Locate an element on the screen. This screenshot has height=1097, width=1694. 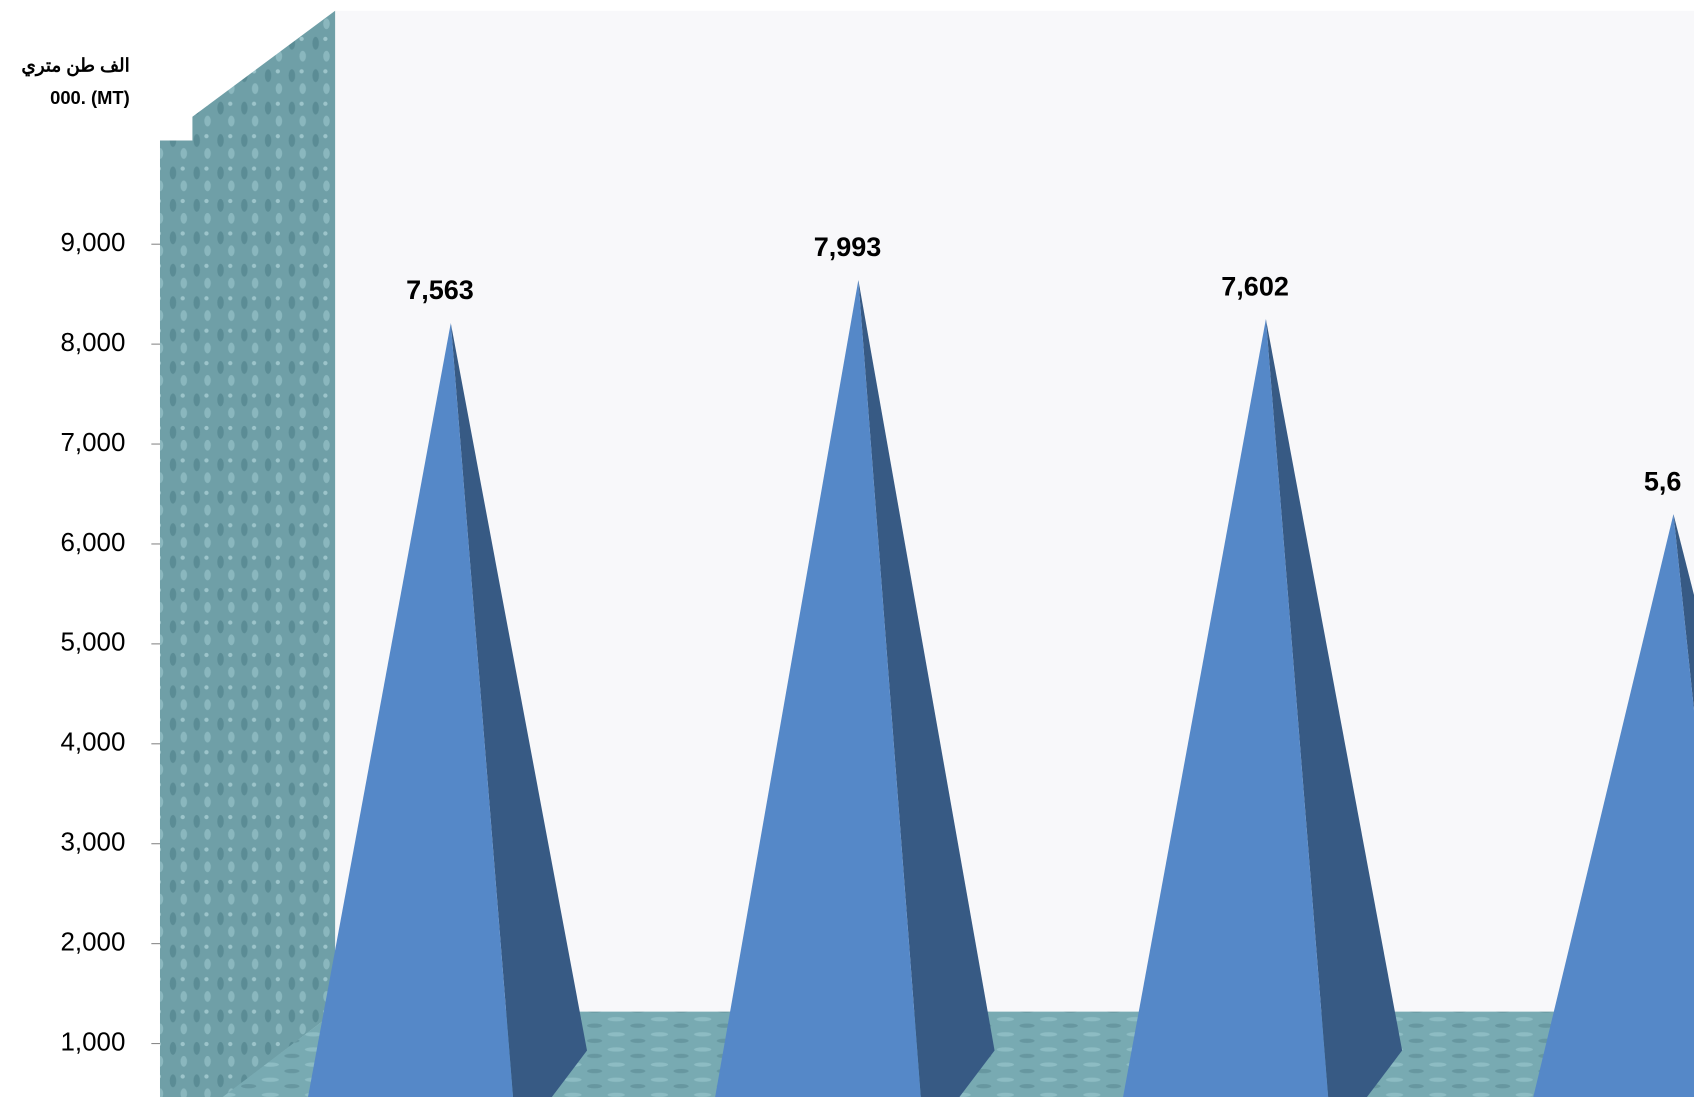
y-axis-title: 000. (MT) is located at coordinates (90, 97).